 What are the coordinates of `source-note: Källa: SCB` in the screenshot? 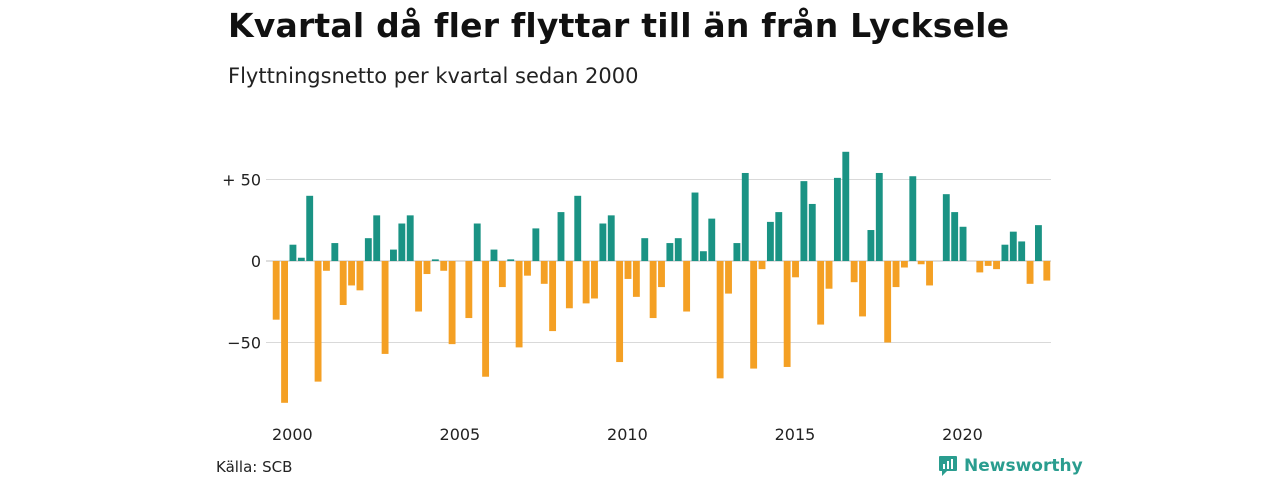 It's located at (254, 467).